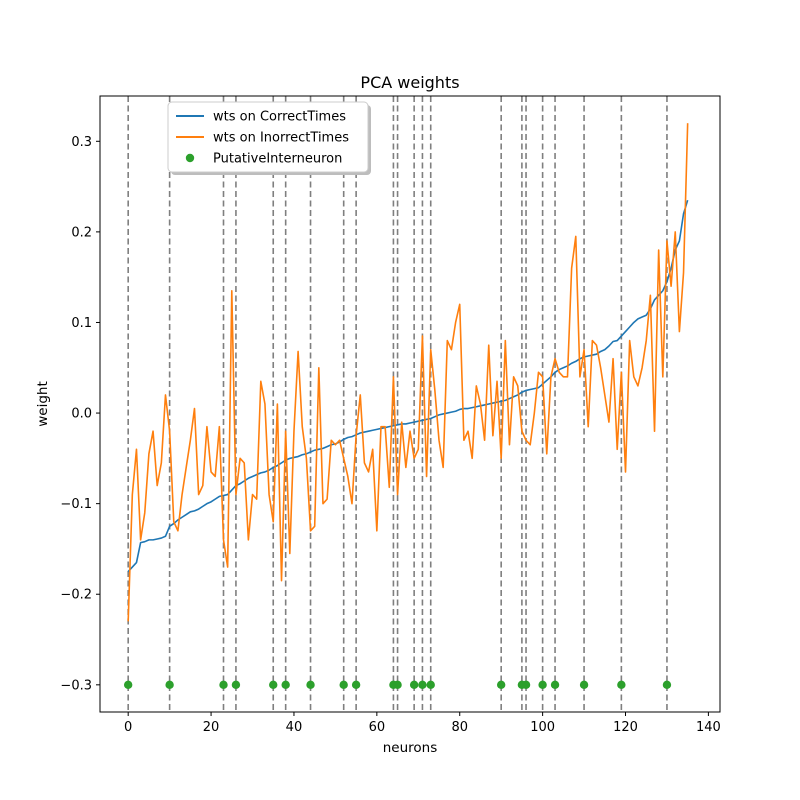 This screenshot has height=800, width=800. I want to click on legend-entry-label: wts on InorrectTimes, so click(281, 138).